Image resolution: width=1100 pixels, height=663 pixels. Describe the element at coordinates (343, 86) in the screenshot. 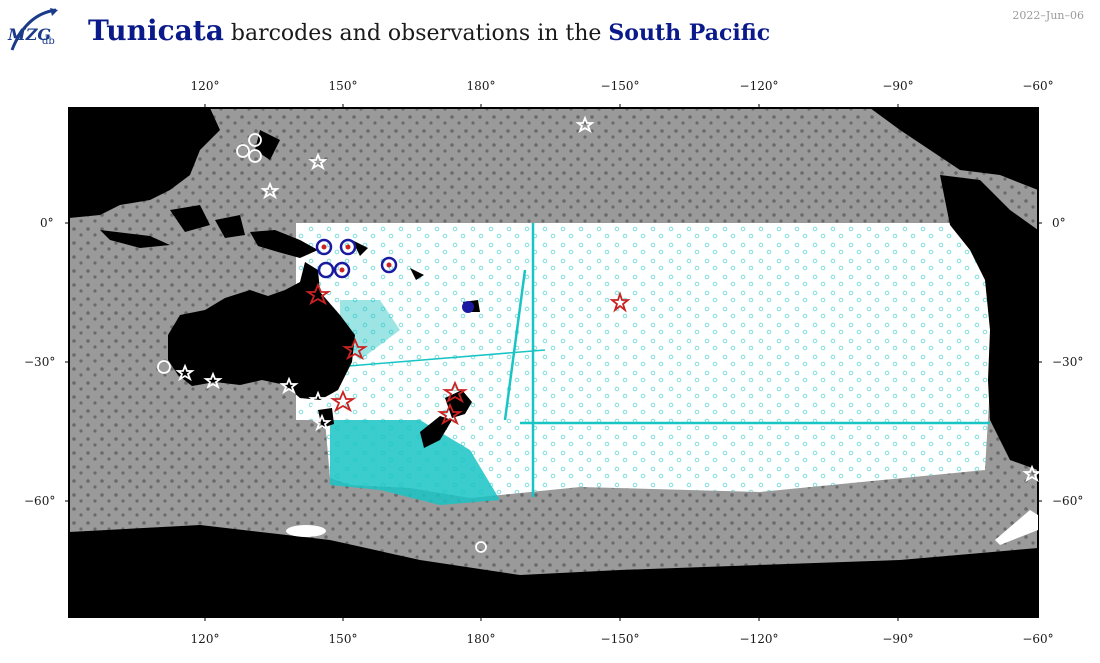

I see `lon-tick-top: 150°` at that location.